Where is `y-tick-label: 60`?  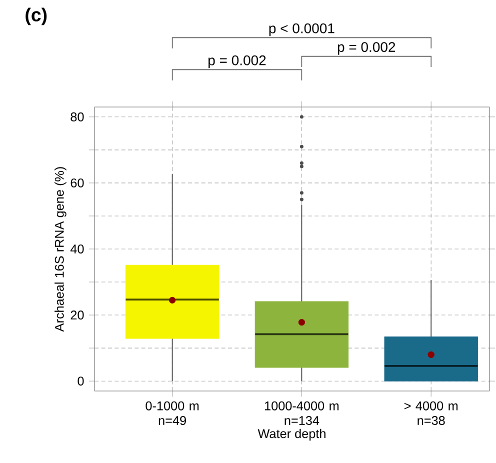 y-tick-label: 60 is located at coordinates (77, 183).